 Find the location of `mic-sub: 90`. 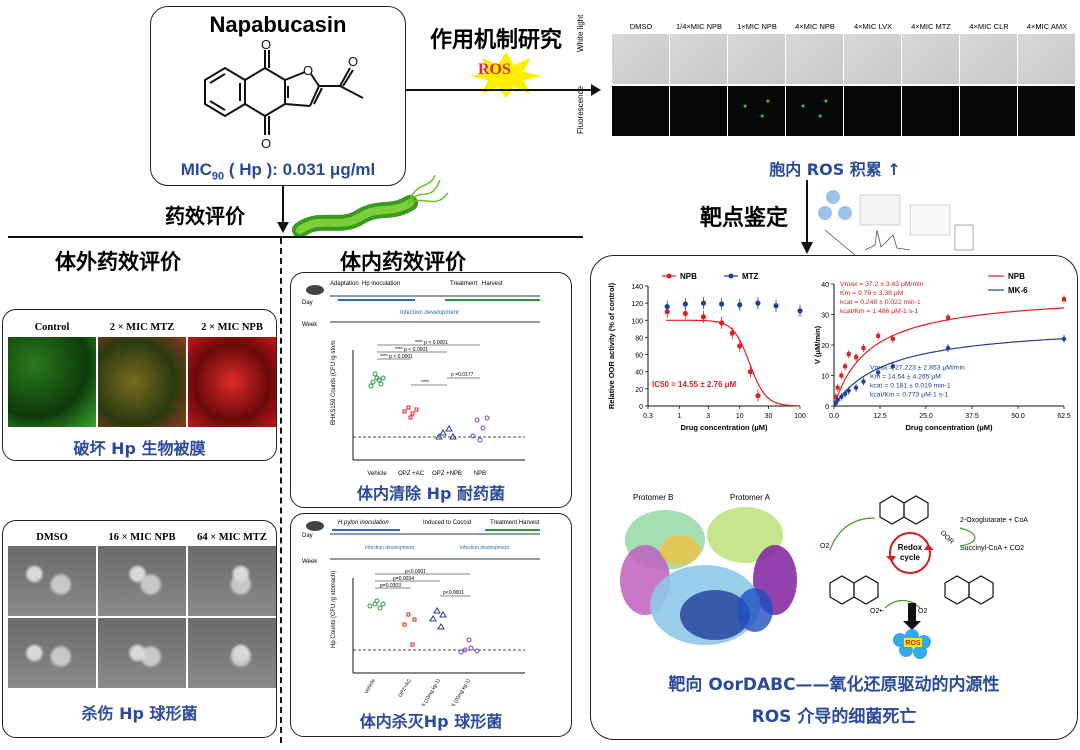

mic-sub: 90 is located at coordinates (218, 176).